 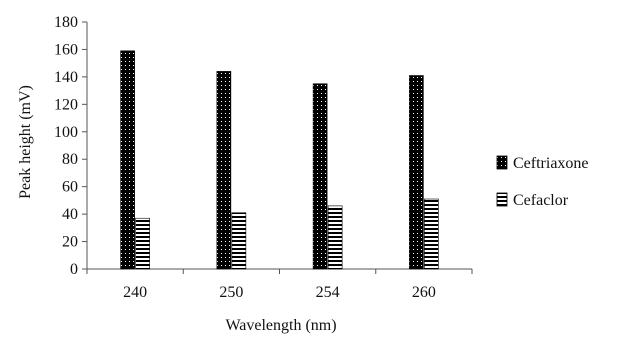 I want to click on legend-label-ceftriaxone: Ceftriaxone, so click(x=551, y=163).